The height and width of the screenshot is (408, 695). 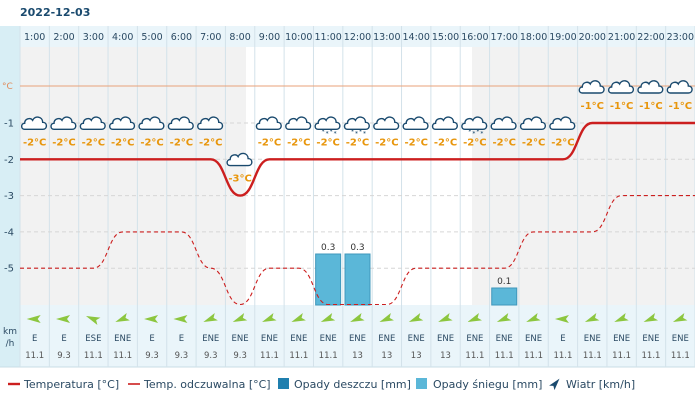 I want to click on hour-label: 23:00, so click(x=680, y=37).